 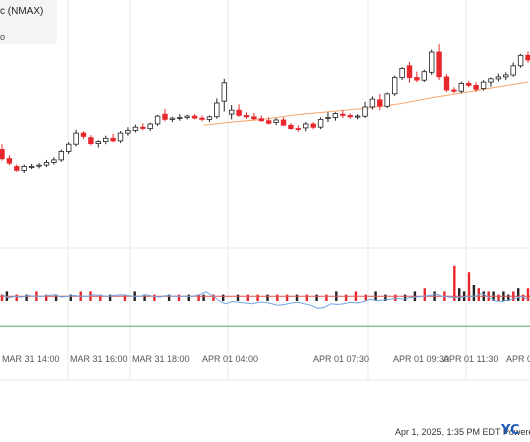 I want to click on ticker-label: c (NMAX), so click(x=22, y=11).